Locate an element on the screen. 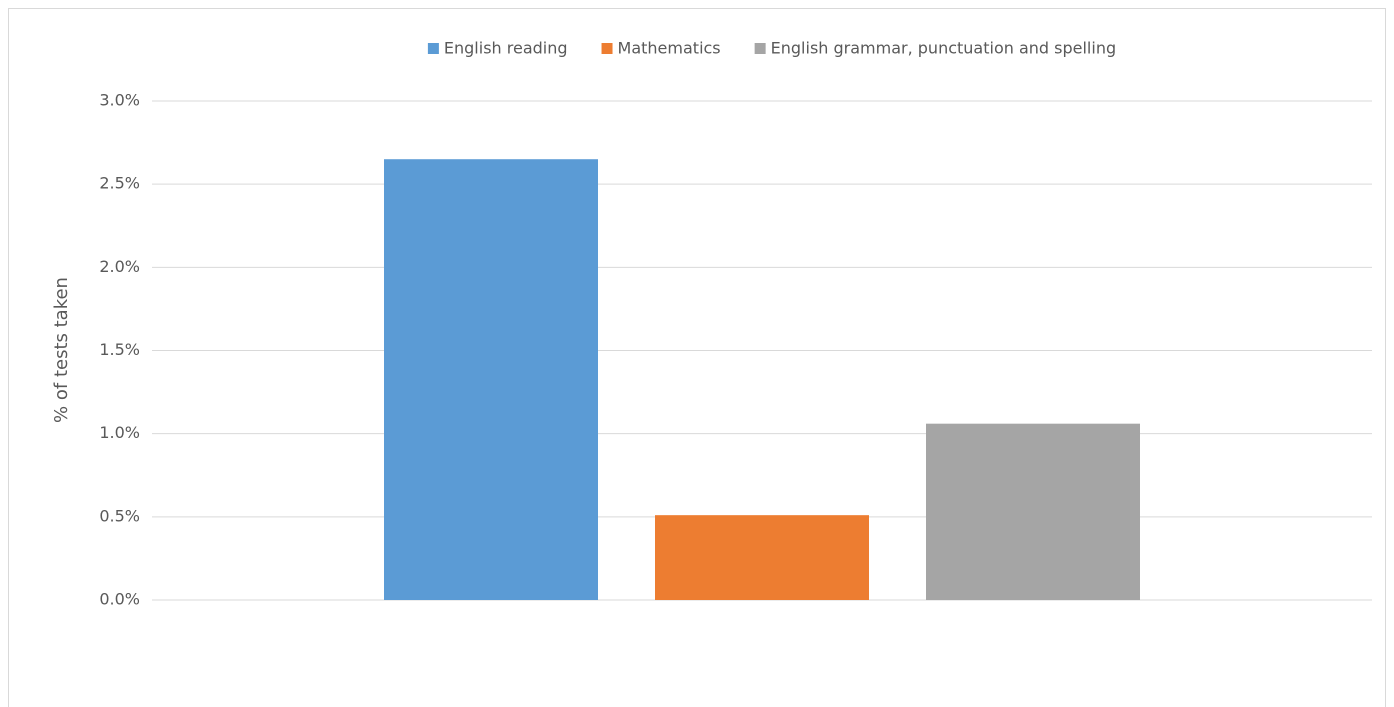 The image size is (1394, 707). y-tick-label: 0.5% is located at coordinates (119, 515).